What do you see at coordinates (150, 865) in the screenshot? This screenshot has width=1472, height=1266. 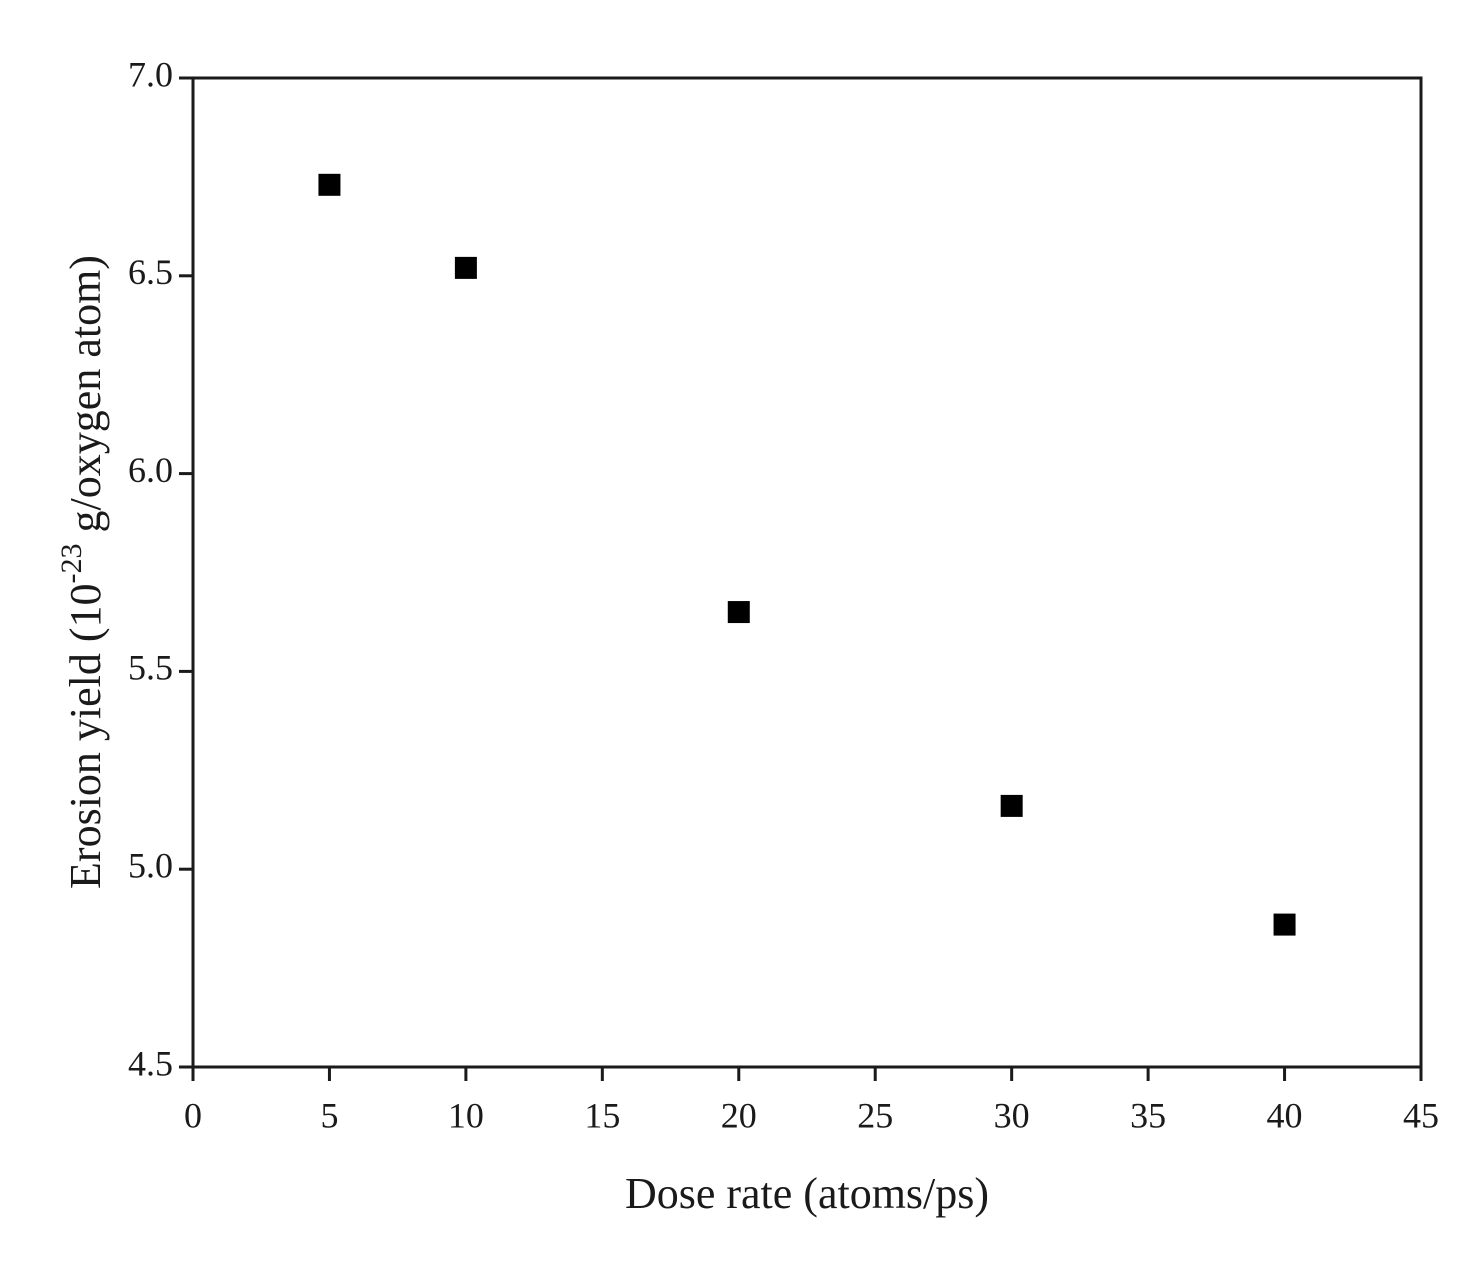 I see `y-tick-label: 5.0` at bounding box center [150, 865].